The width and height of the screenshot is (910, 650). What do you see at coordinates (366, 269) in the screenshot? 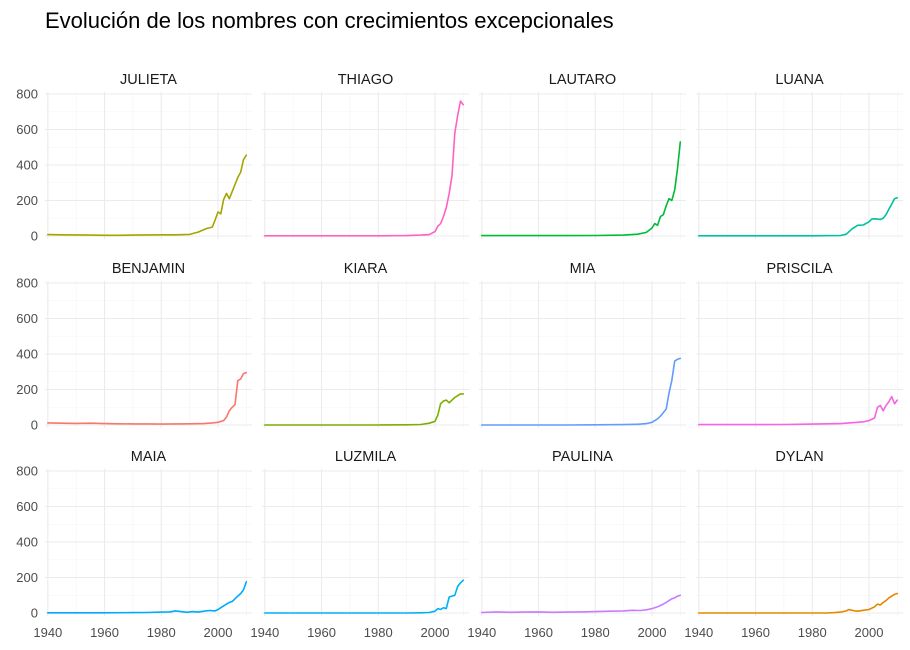
I see `facet-title: KIARA` at bounding box center [366, 269].